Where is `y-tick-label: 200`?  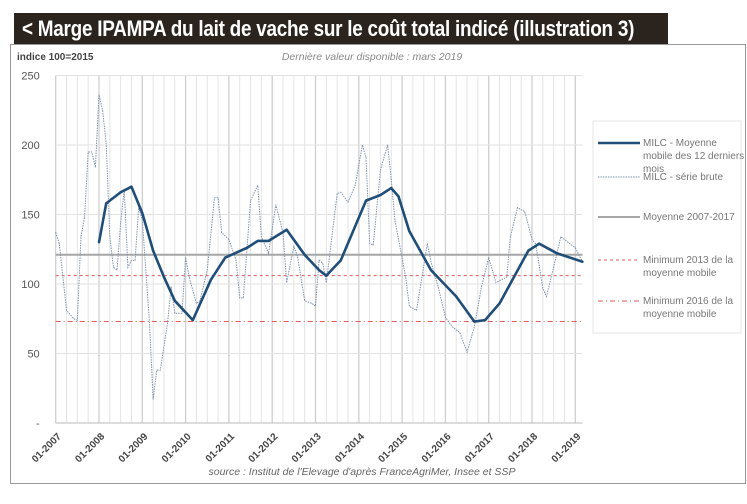 y-tick-label: 200 is located at coordinates (30, 146).